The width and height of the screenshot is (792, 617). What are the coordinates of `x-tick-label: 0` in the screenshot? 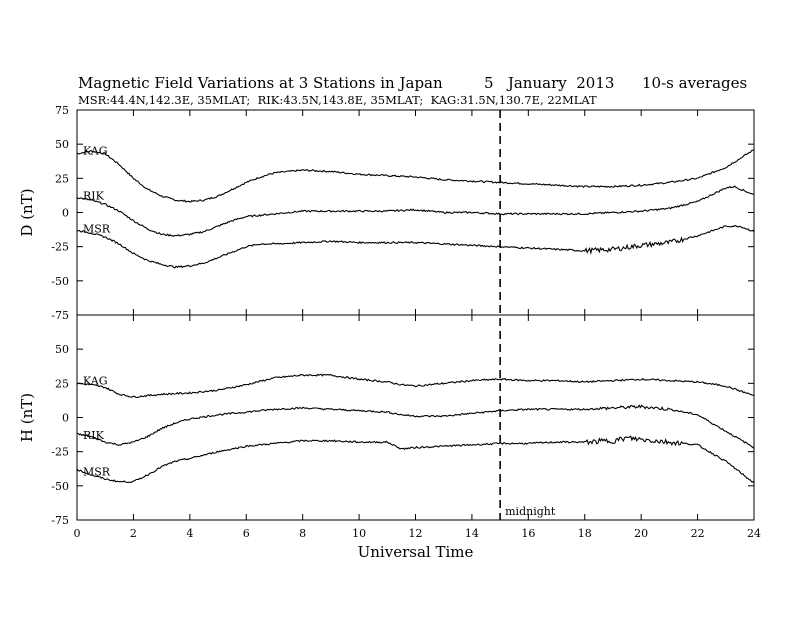 It's located at (77, 533).